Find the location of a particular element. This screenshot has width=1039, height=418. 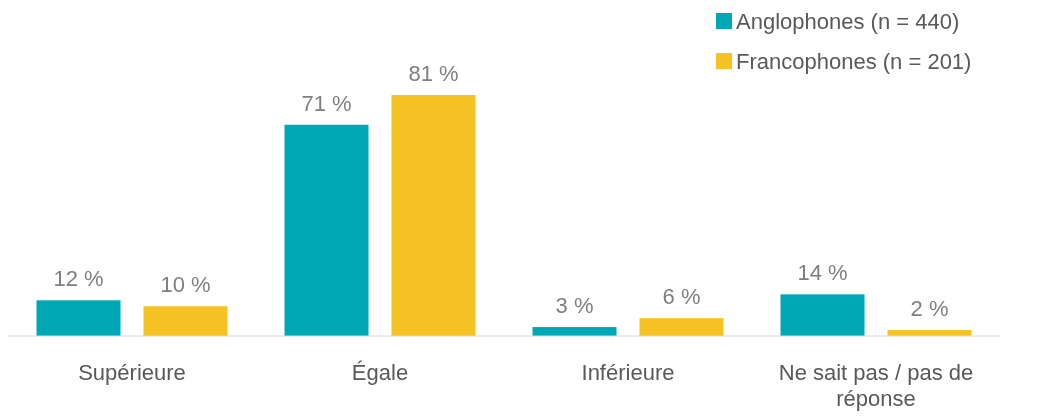

data-label: 81 % is located at coordinates (433, 73).